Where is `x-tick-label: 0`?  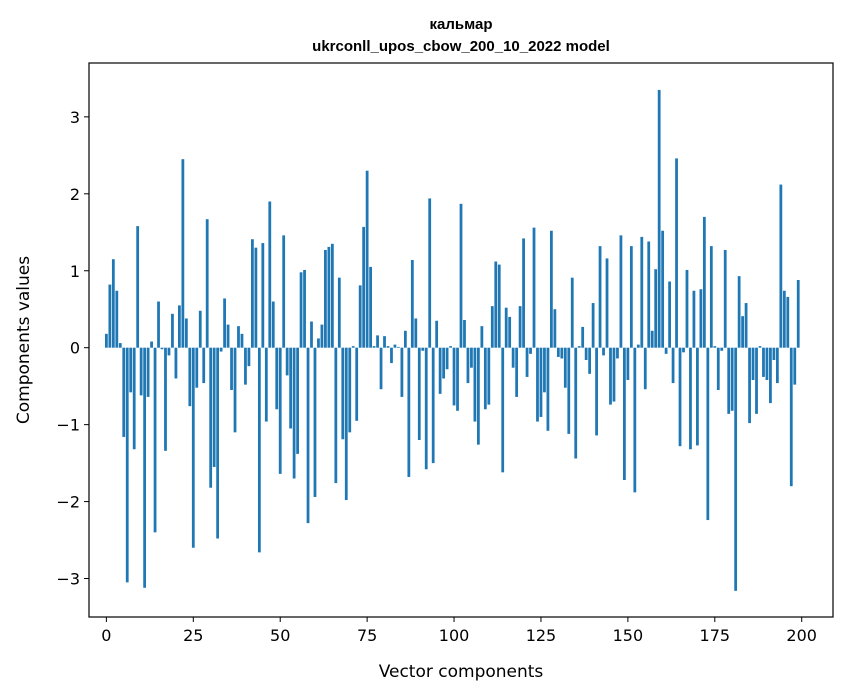 x-tick-label: 0 is located at coordinates (106, 635).